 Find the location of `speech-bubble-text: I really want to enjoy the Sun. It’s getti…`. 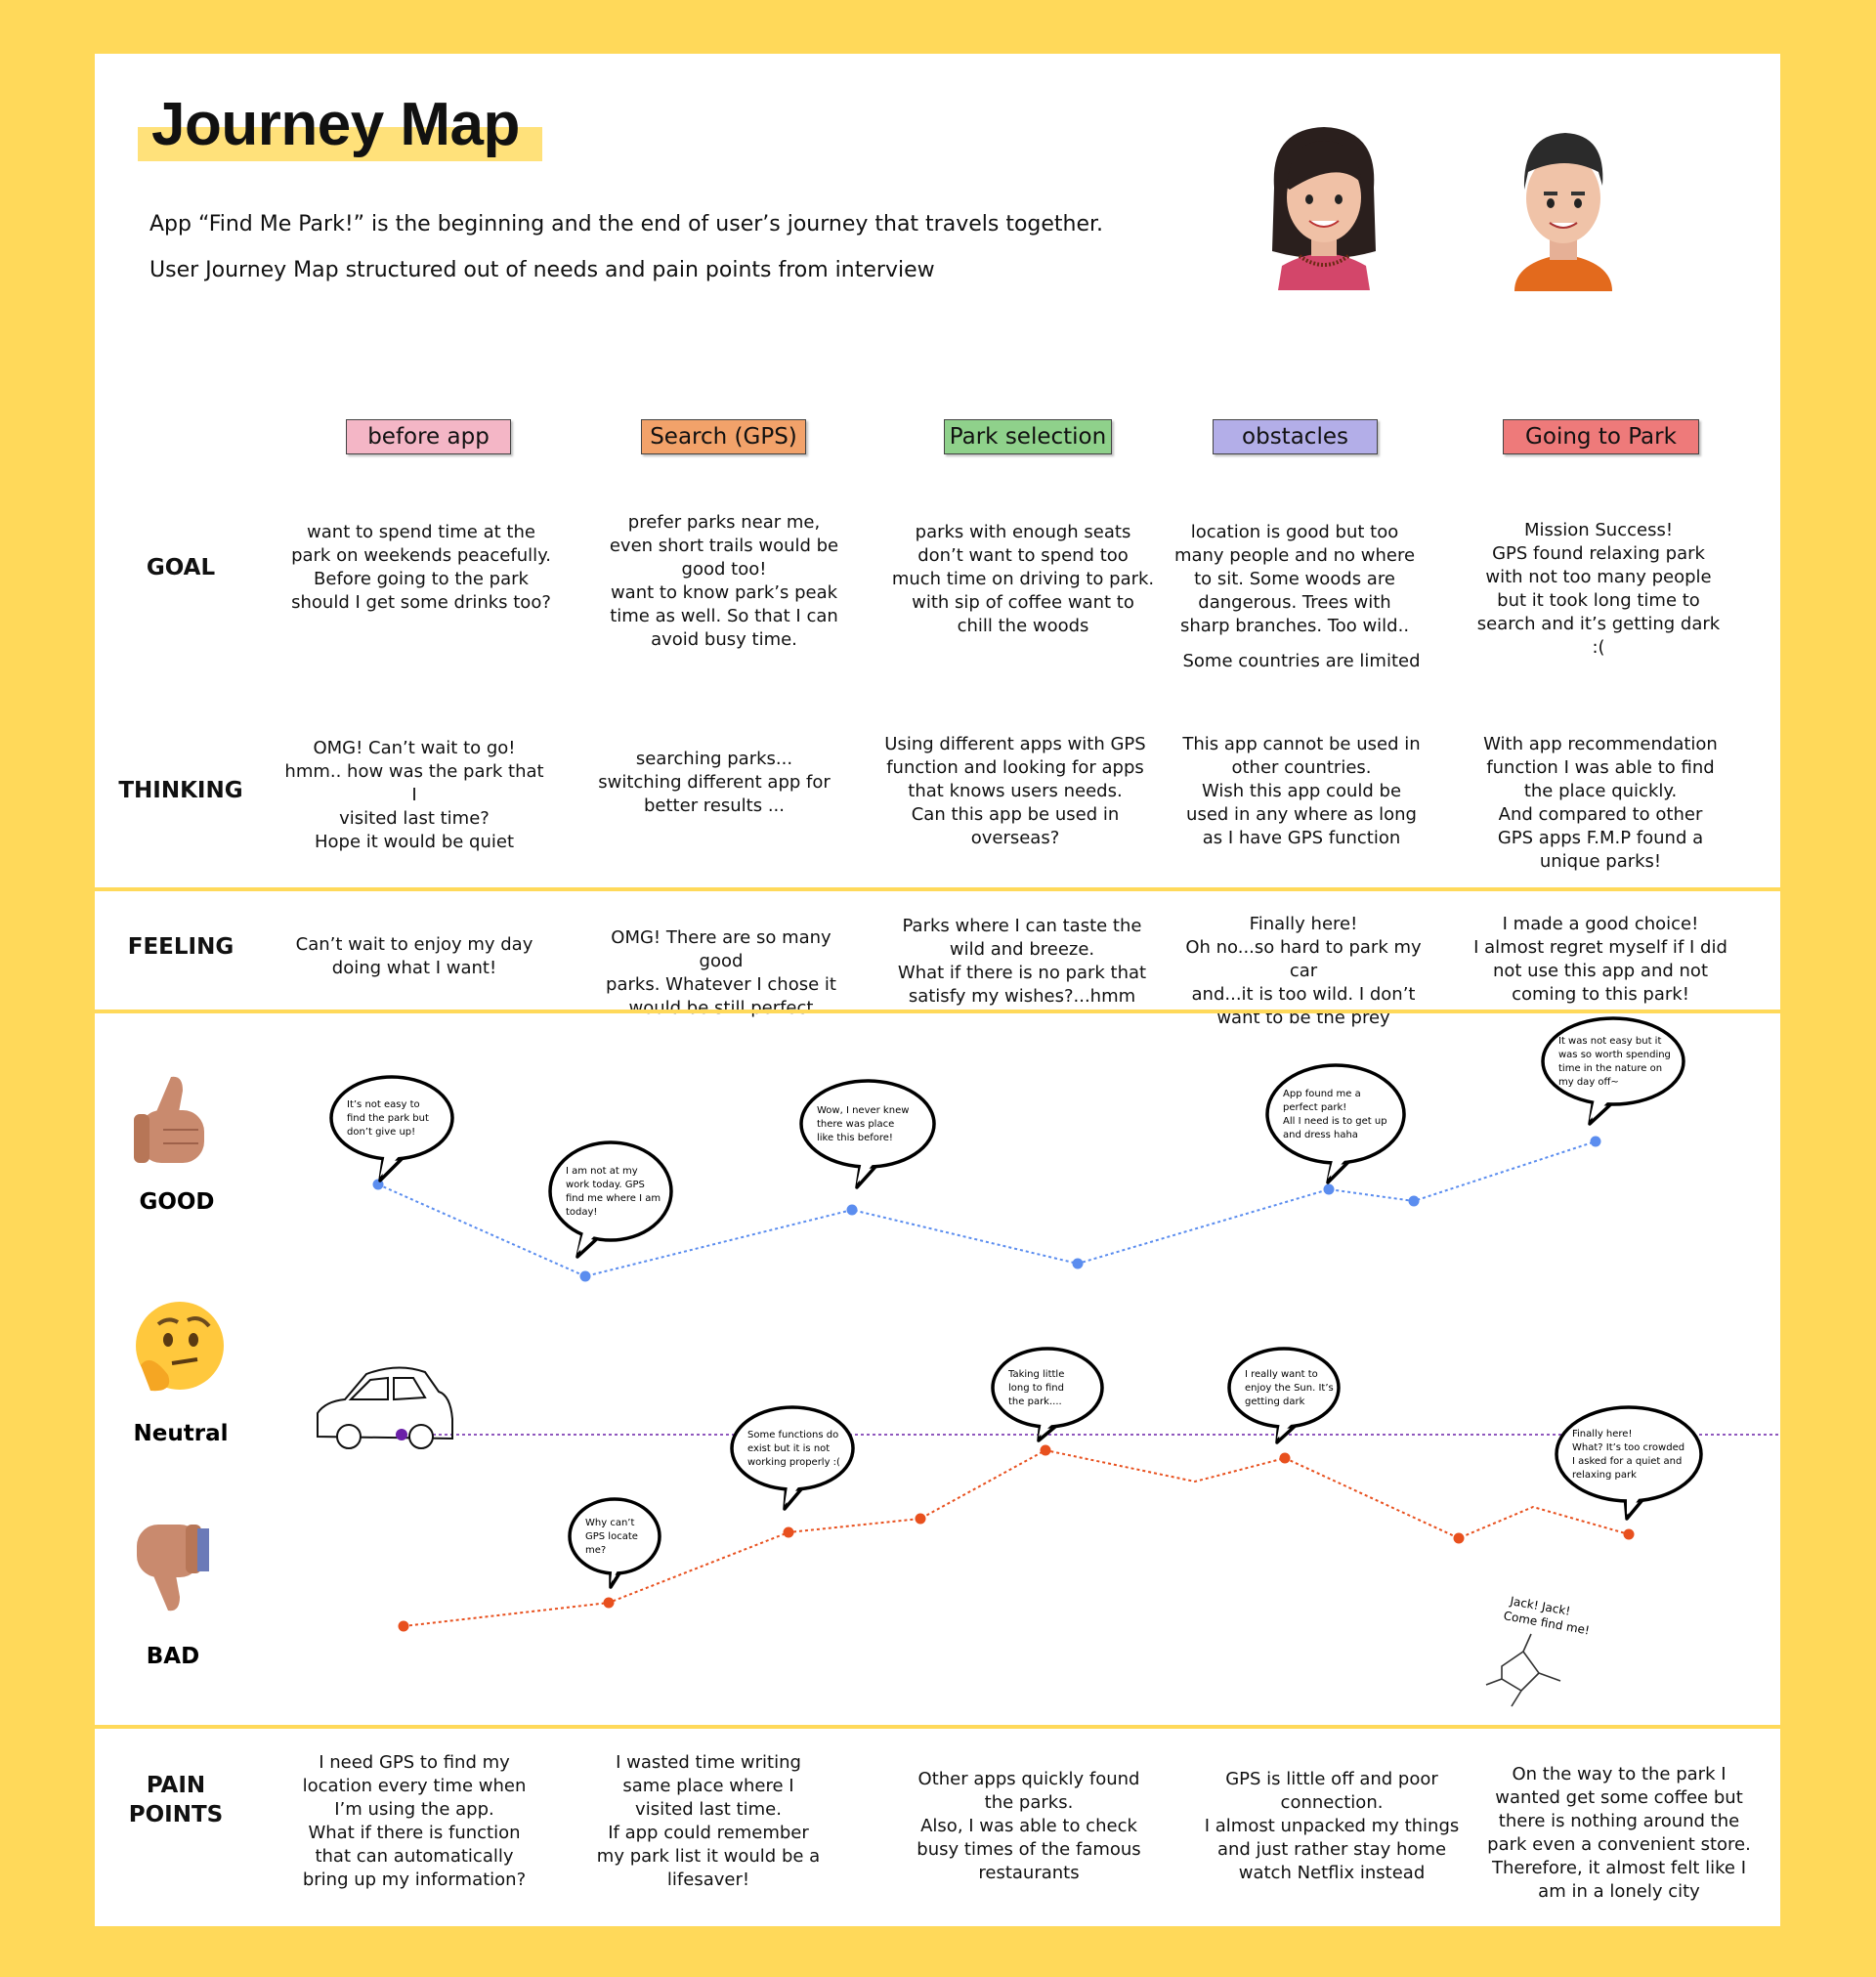

speech-bubble-text: I really want to enjoy the Sun. It’s getti… is located at coordinates (1289, 1388).